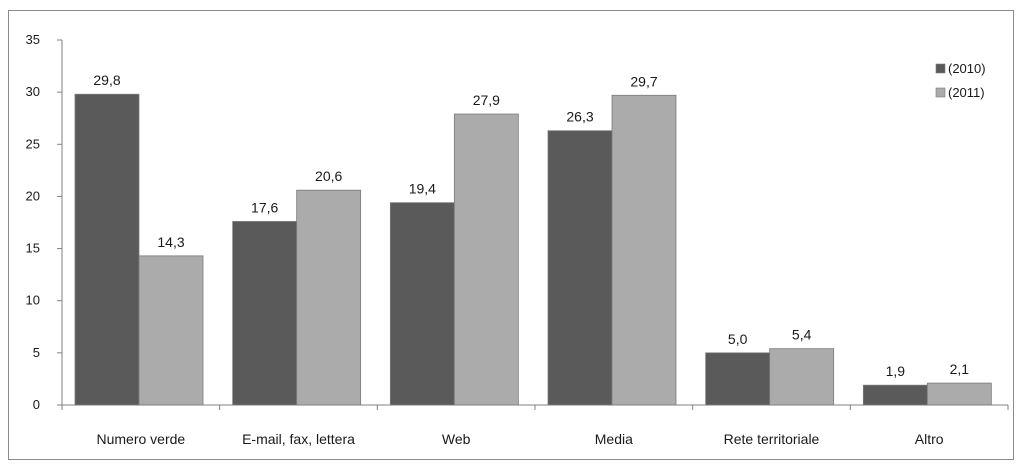  Describe the element at coordinates (328, 176) in the screenshot. I see `data-label: 20,6` at that location.